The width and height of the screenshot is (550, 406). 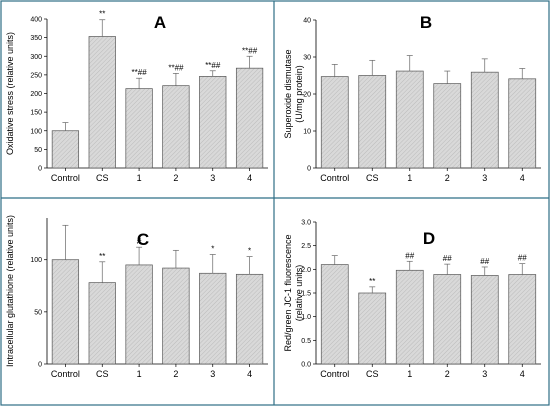 What do you see at coordinates (10, 93) in the screenshot?
I see `panel-a-ylabel: Oxidative stress (relative units)` at bounding box center [10, 93].